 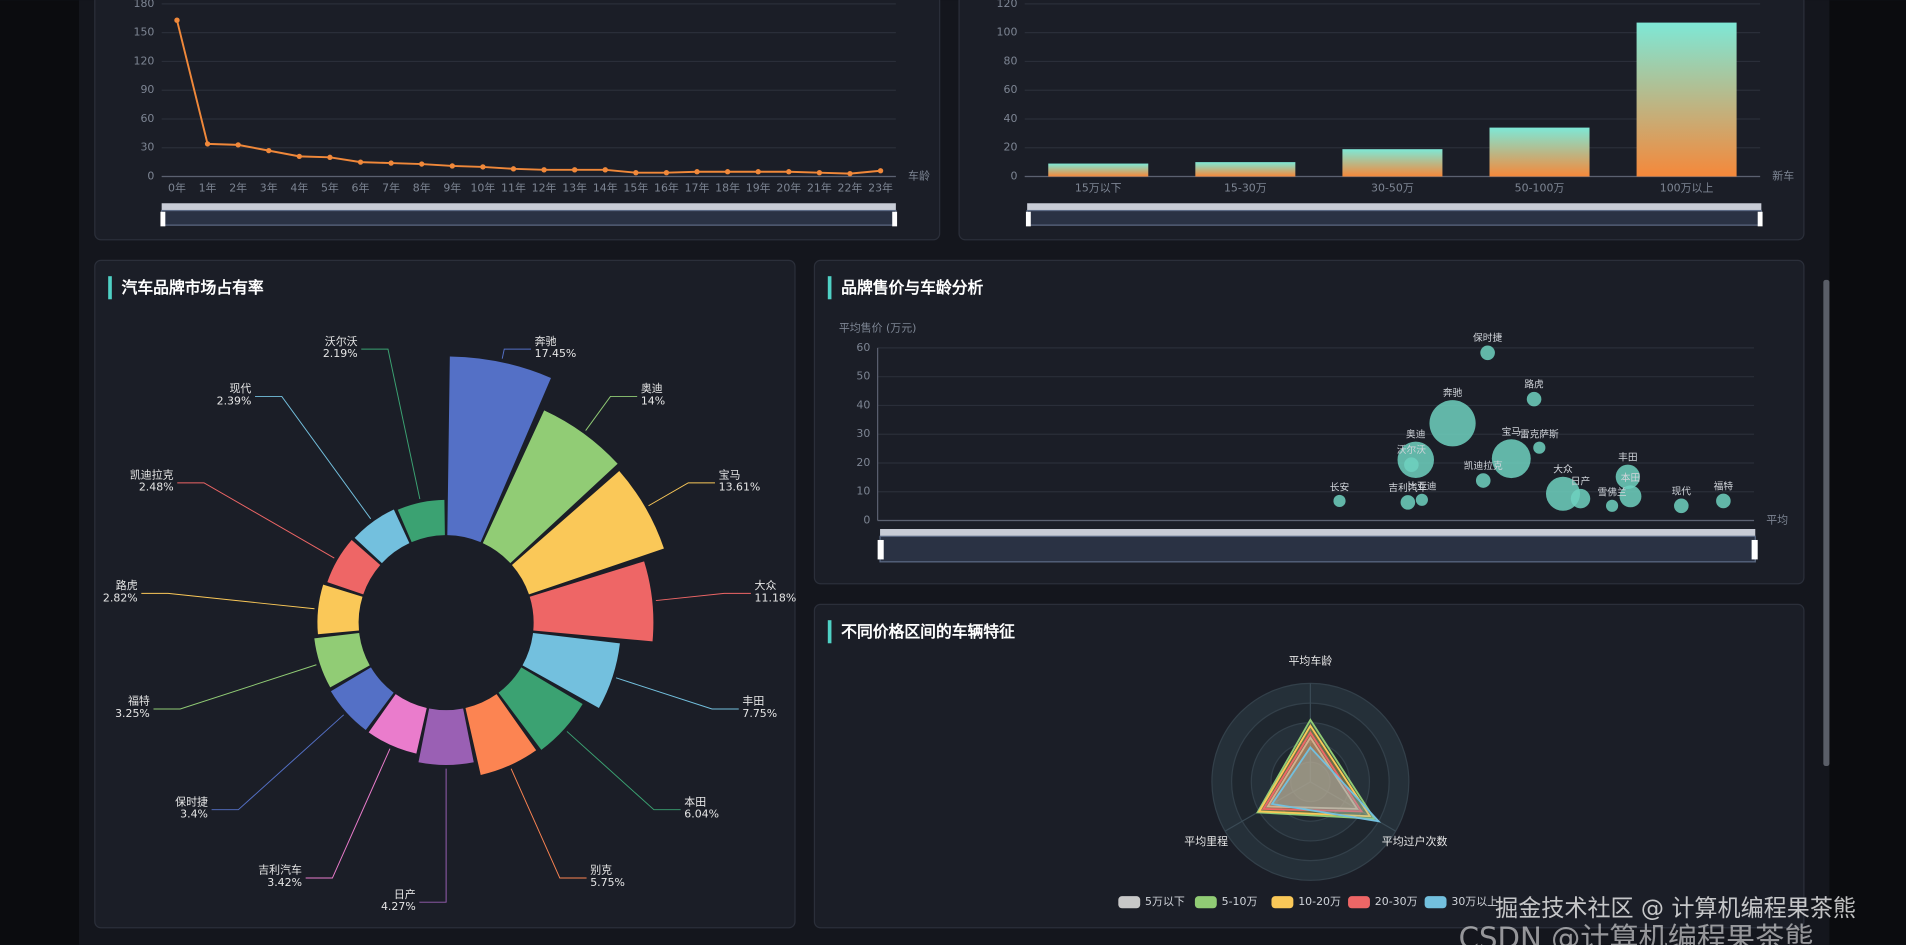 What do you see at coordinates (766, 585) in the screenshot?
I see `slice-label: 大众` at bounding box center [766, 585].